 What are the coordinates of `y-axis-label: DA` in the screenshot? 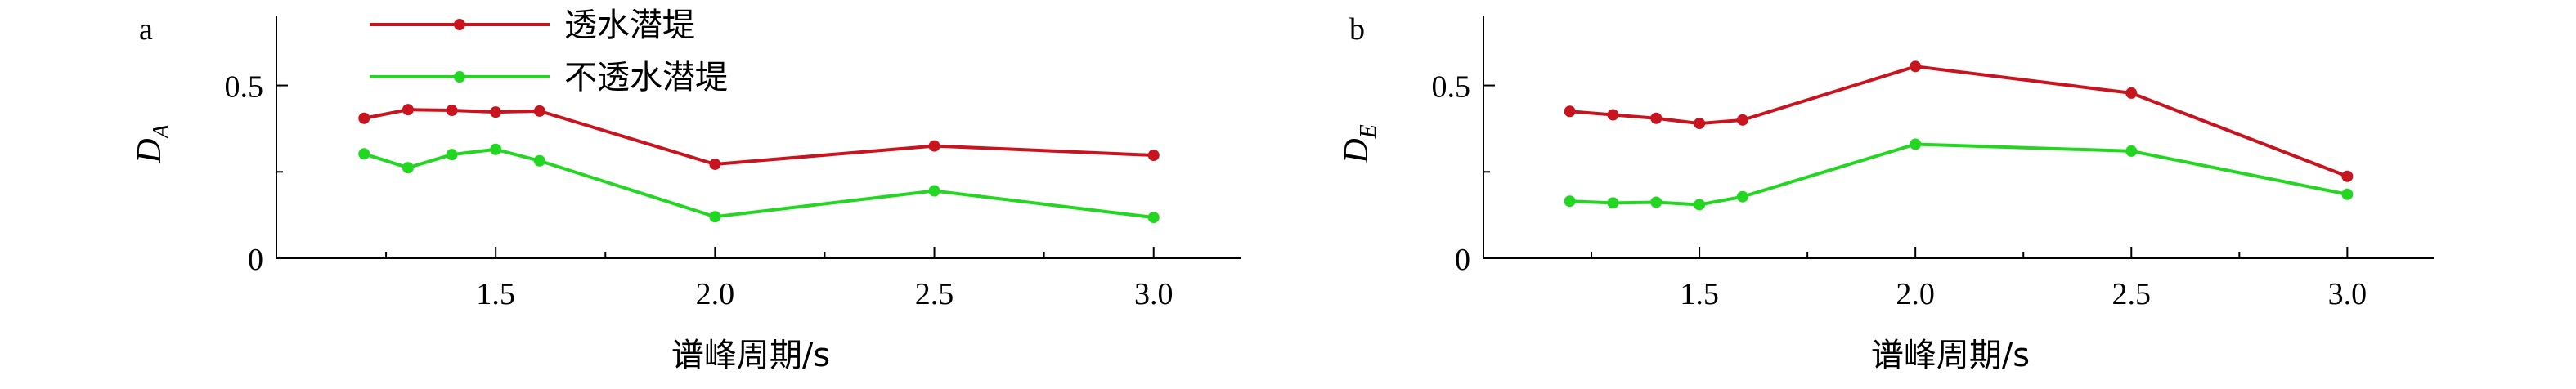 It's located at (152, 143).